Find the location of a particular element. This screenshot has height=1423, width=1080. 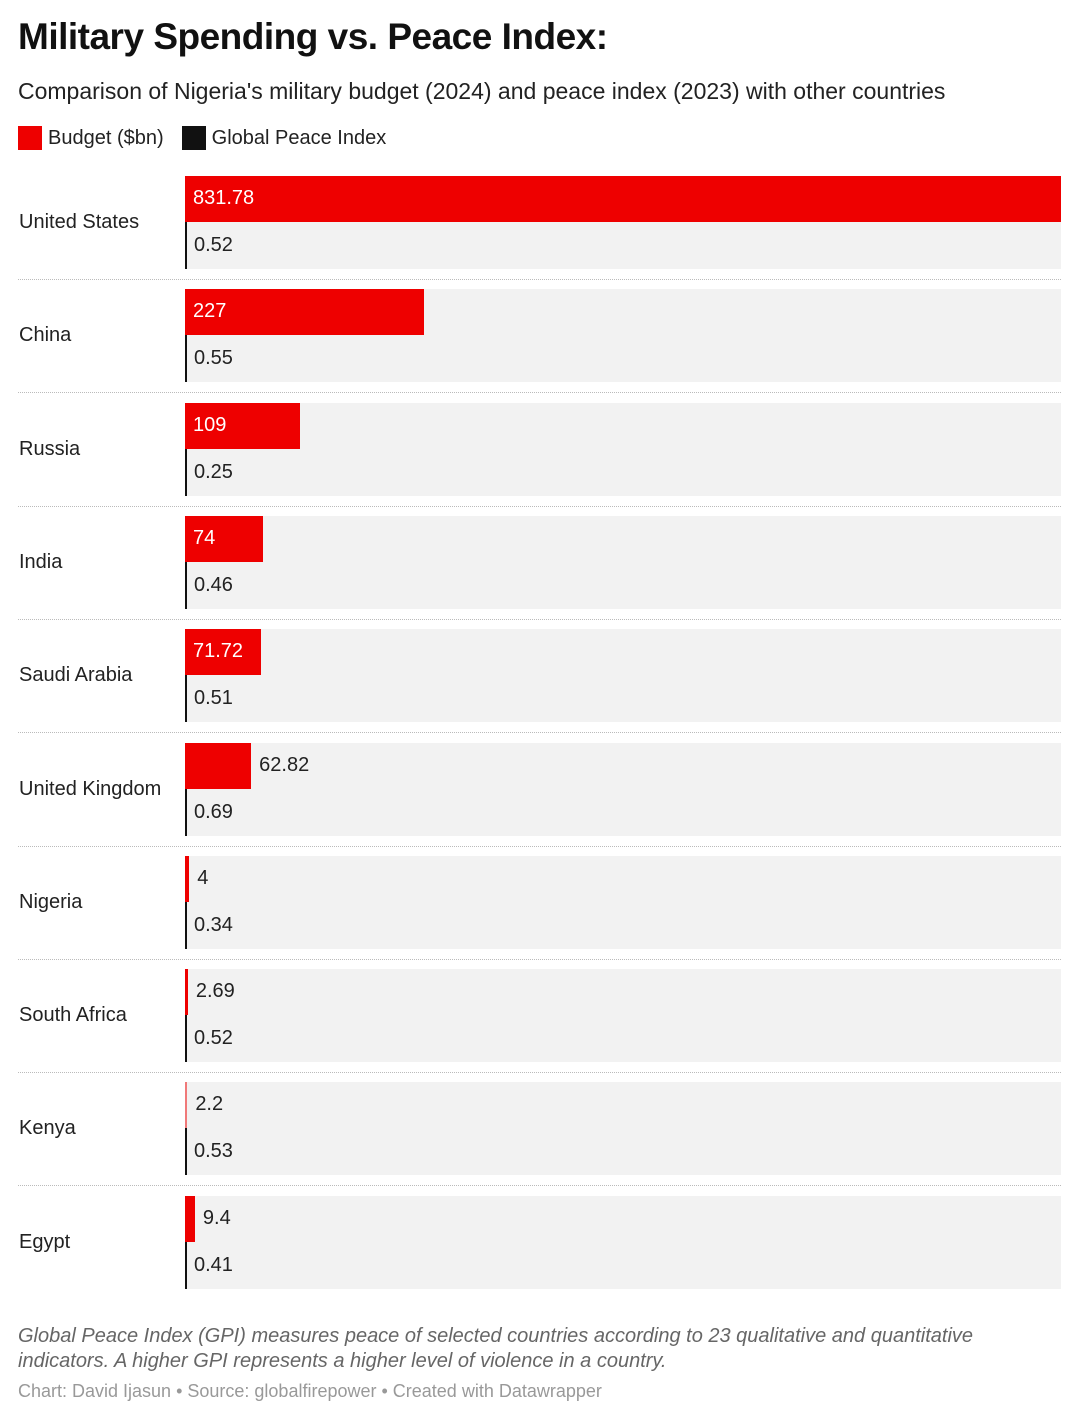

gpi-value-label: 0.46 is located at coordinates (213, 584).